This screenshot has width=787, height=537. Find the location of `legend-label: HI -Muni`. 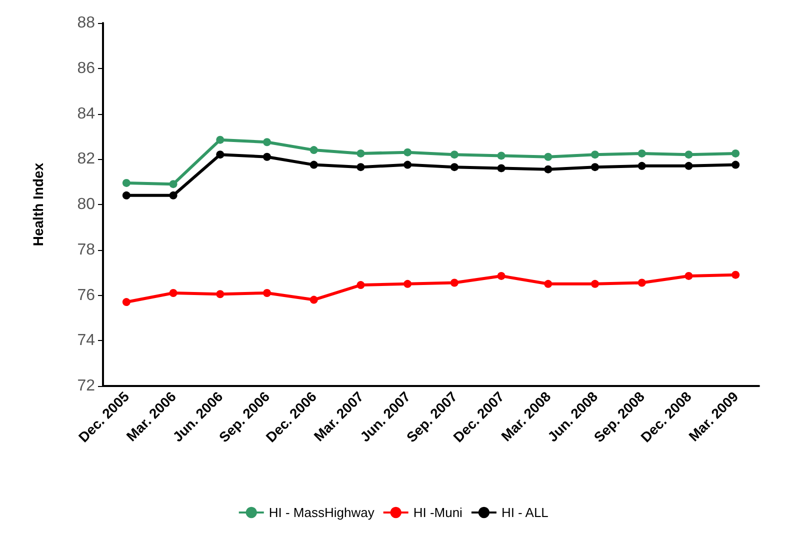

legend-label: HI -Muni is located at coordinates (438, 512).